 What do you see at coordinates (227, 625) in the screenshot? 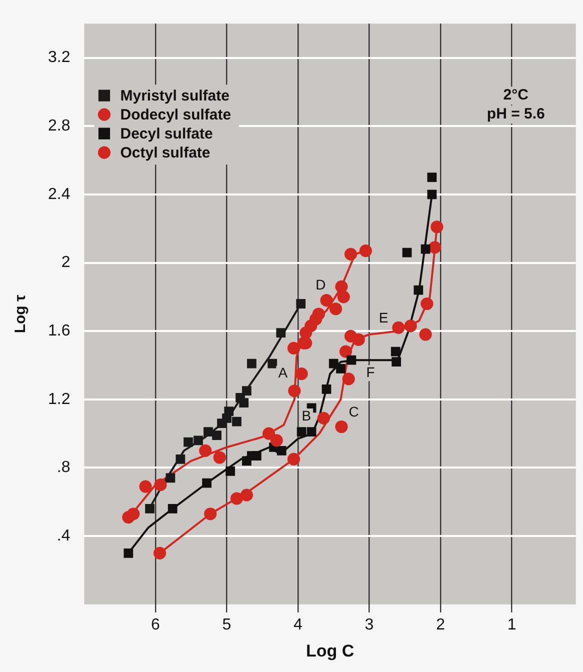
I see `x-tick-label: 5` at bounding box center [227, 625].